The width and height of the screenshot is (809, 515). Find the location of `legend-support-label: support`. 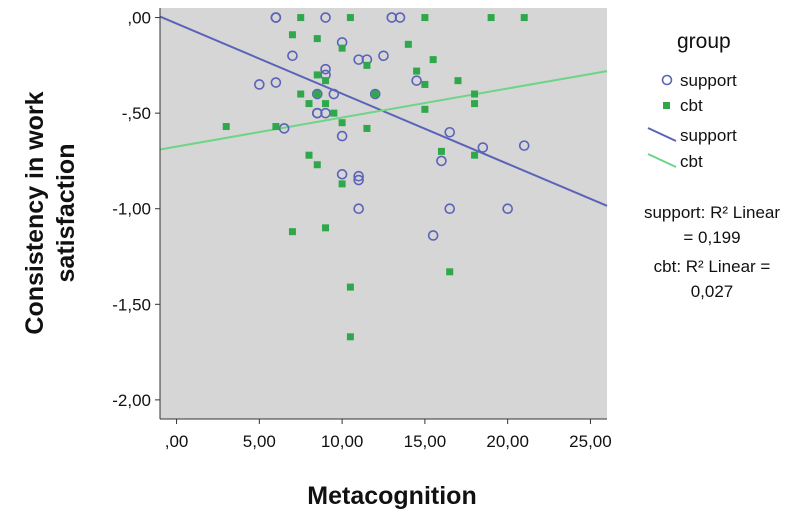

legend-support-label: support is located at coordinates (708, 80).